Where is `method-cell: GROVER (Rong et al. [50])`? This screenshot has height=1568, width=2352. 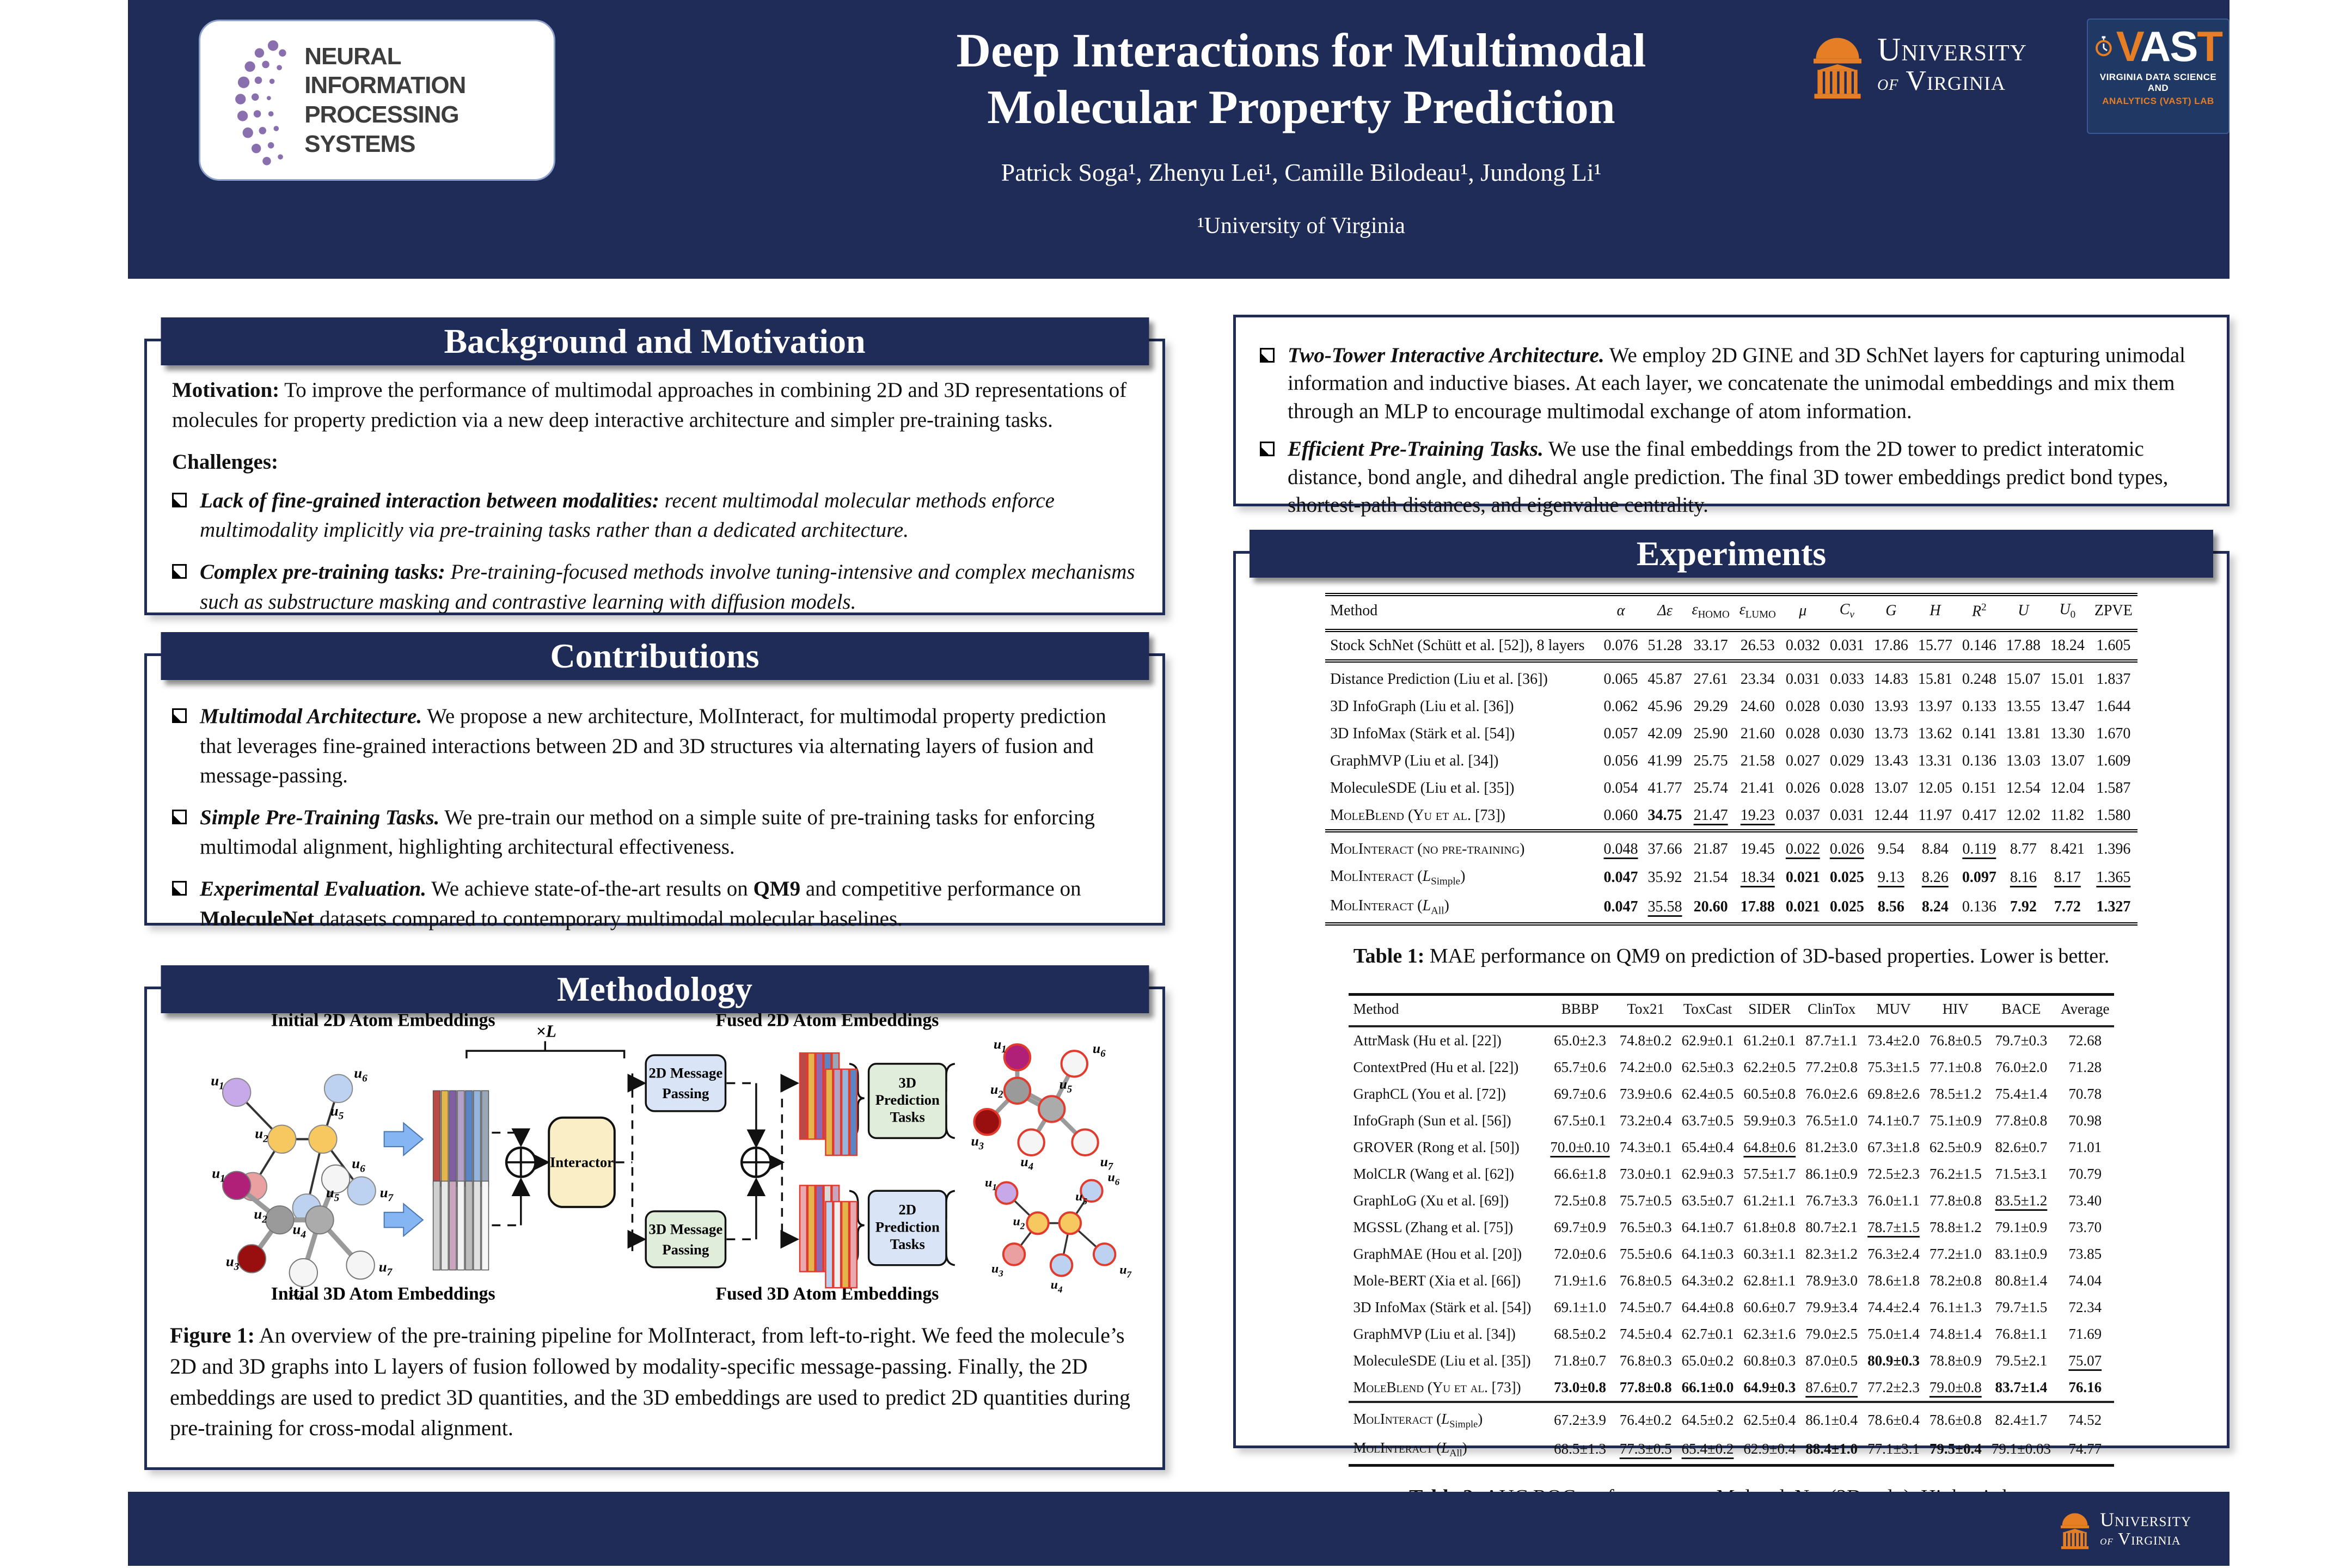 method-cell: GROVER (Rong et al. [50]) is located at coordinates (1447, 1147).